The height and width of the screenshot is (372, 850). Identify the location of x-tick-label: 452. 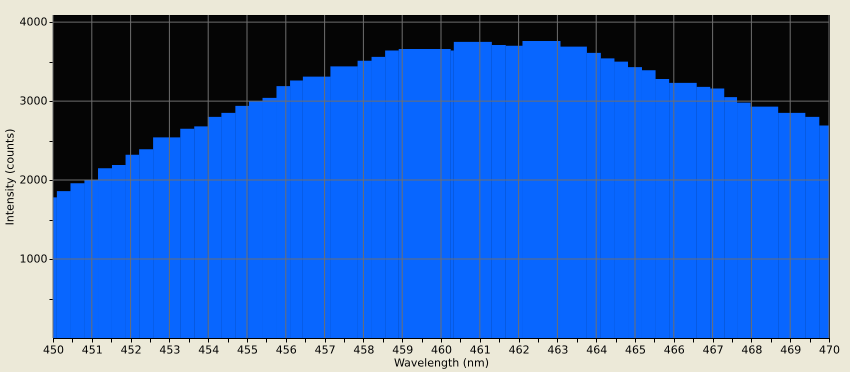
(131, 350).